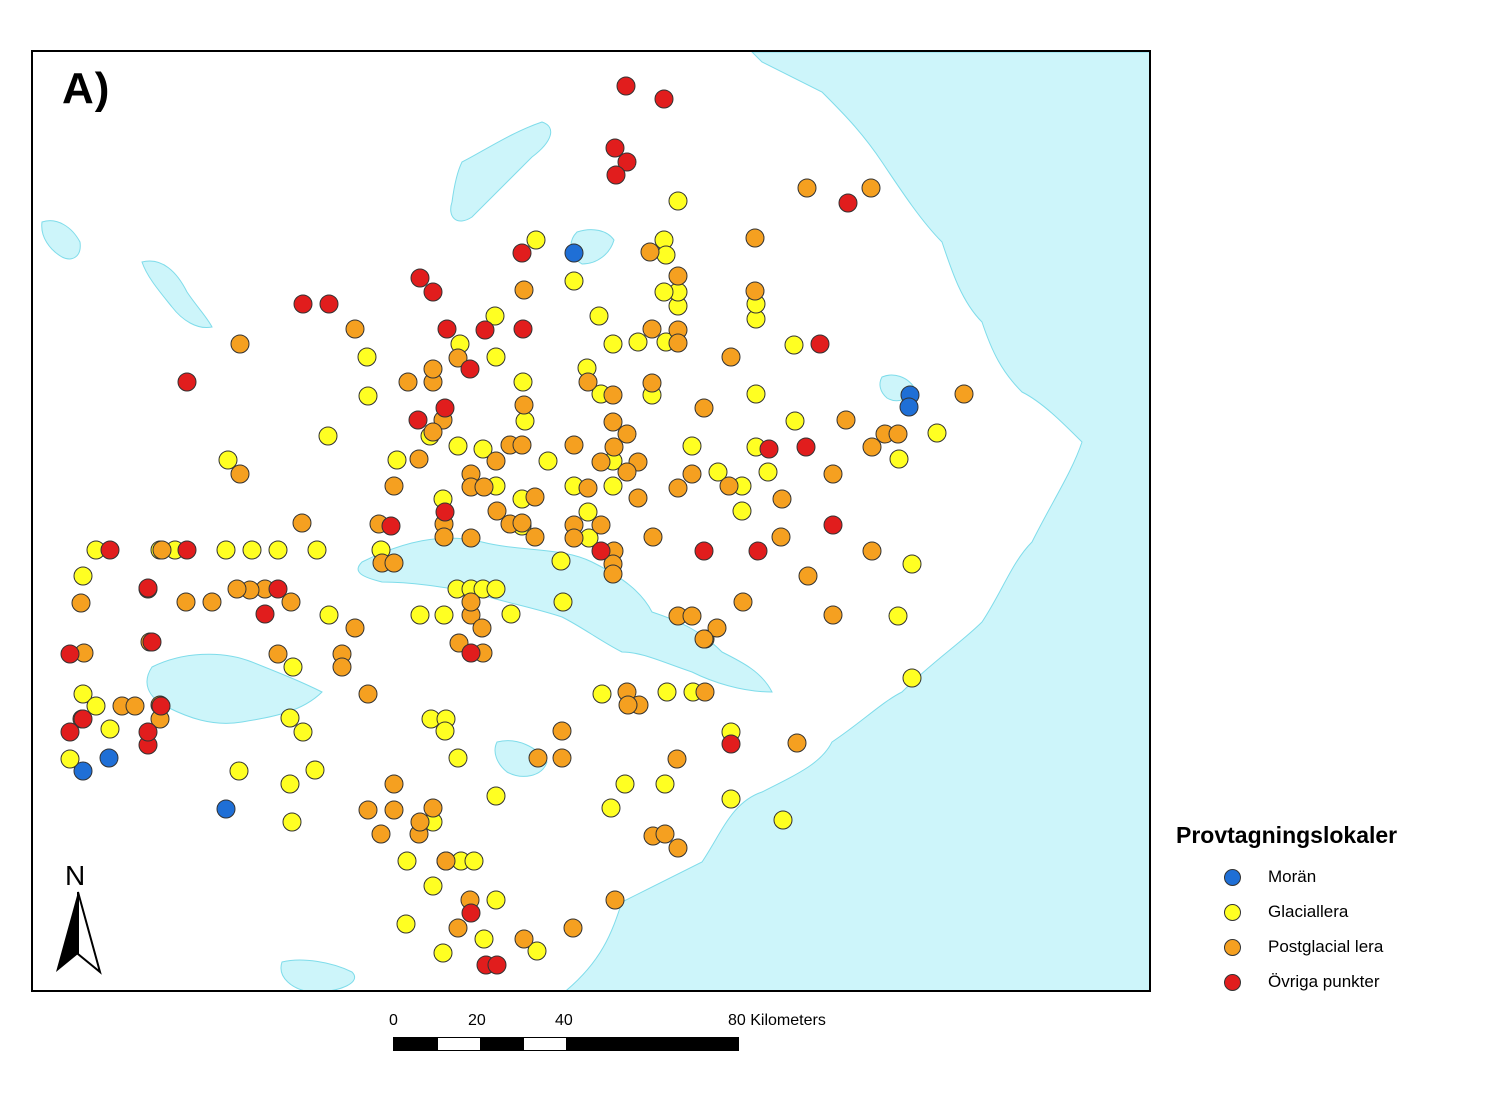 The width and height of the screenshot is (1508, 1093). I want to click on legend-swatch-moran, so click(1232, 877).